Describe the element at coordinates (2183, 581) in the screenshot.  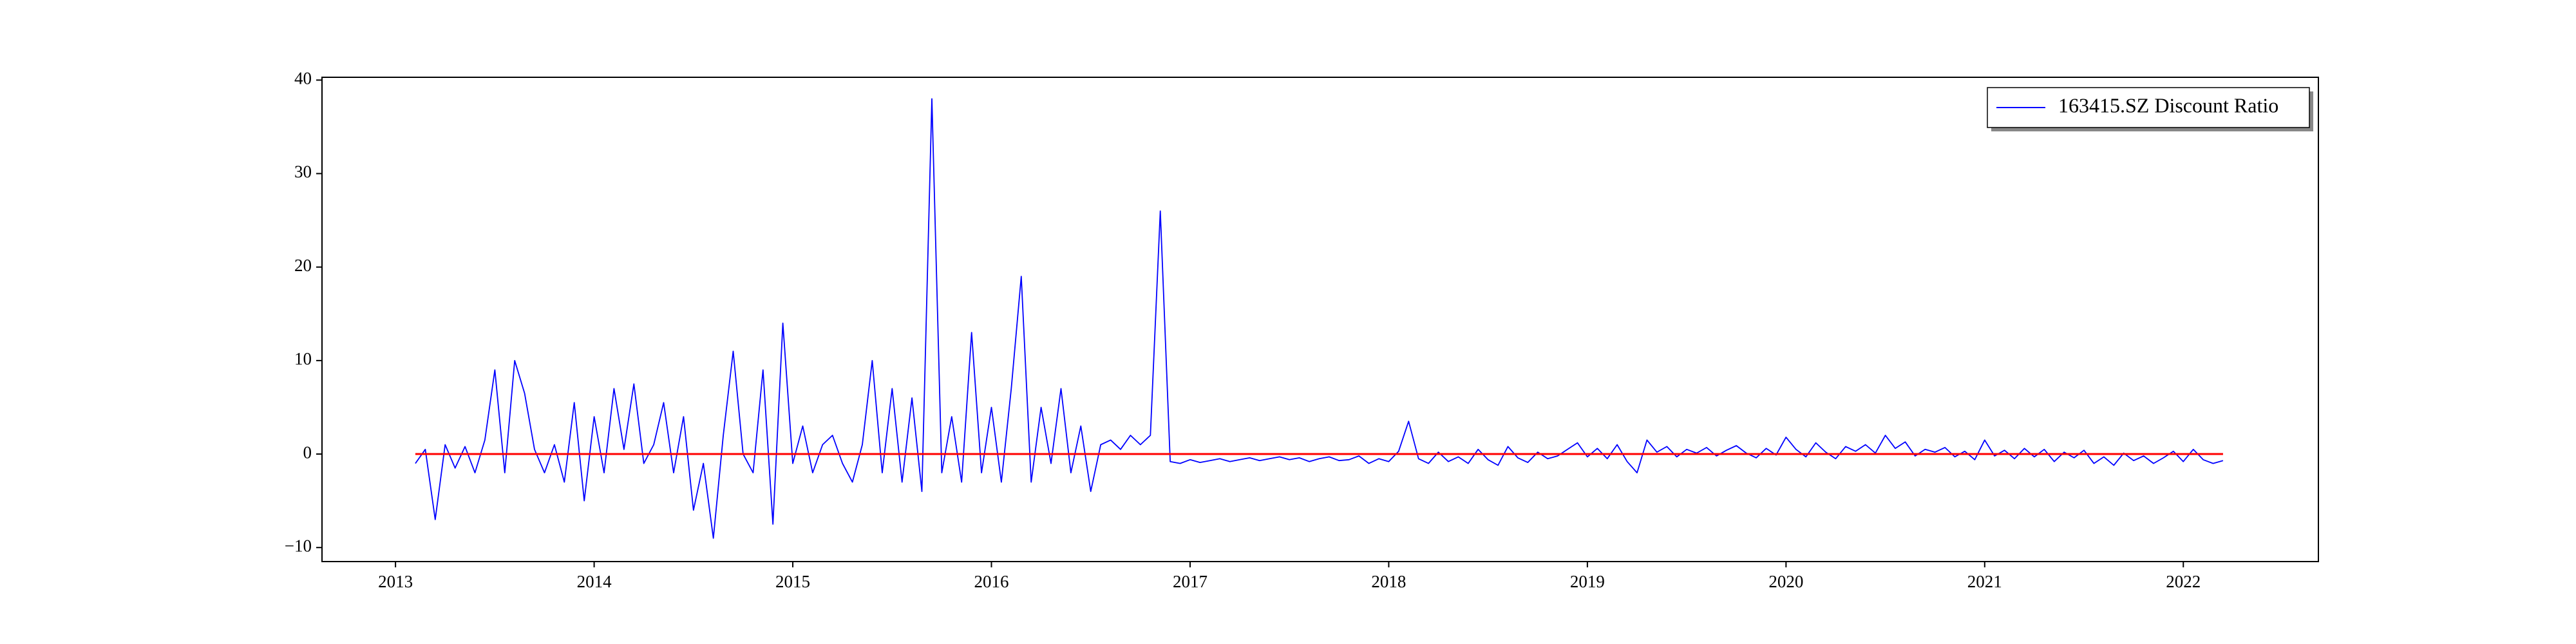
I see `x-tick-label: 2022` at that location.